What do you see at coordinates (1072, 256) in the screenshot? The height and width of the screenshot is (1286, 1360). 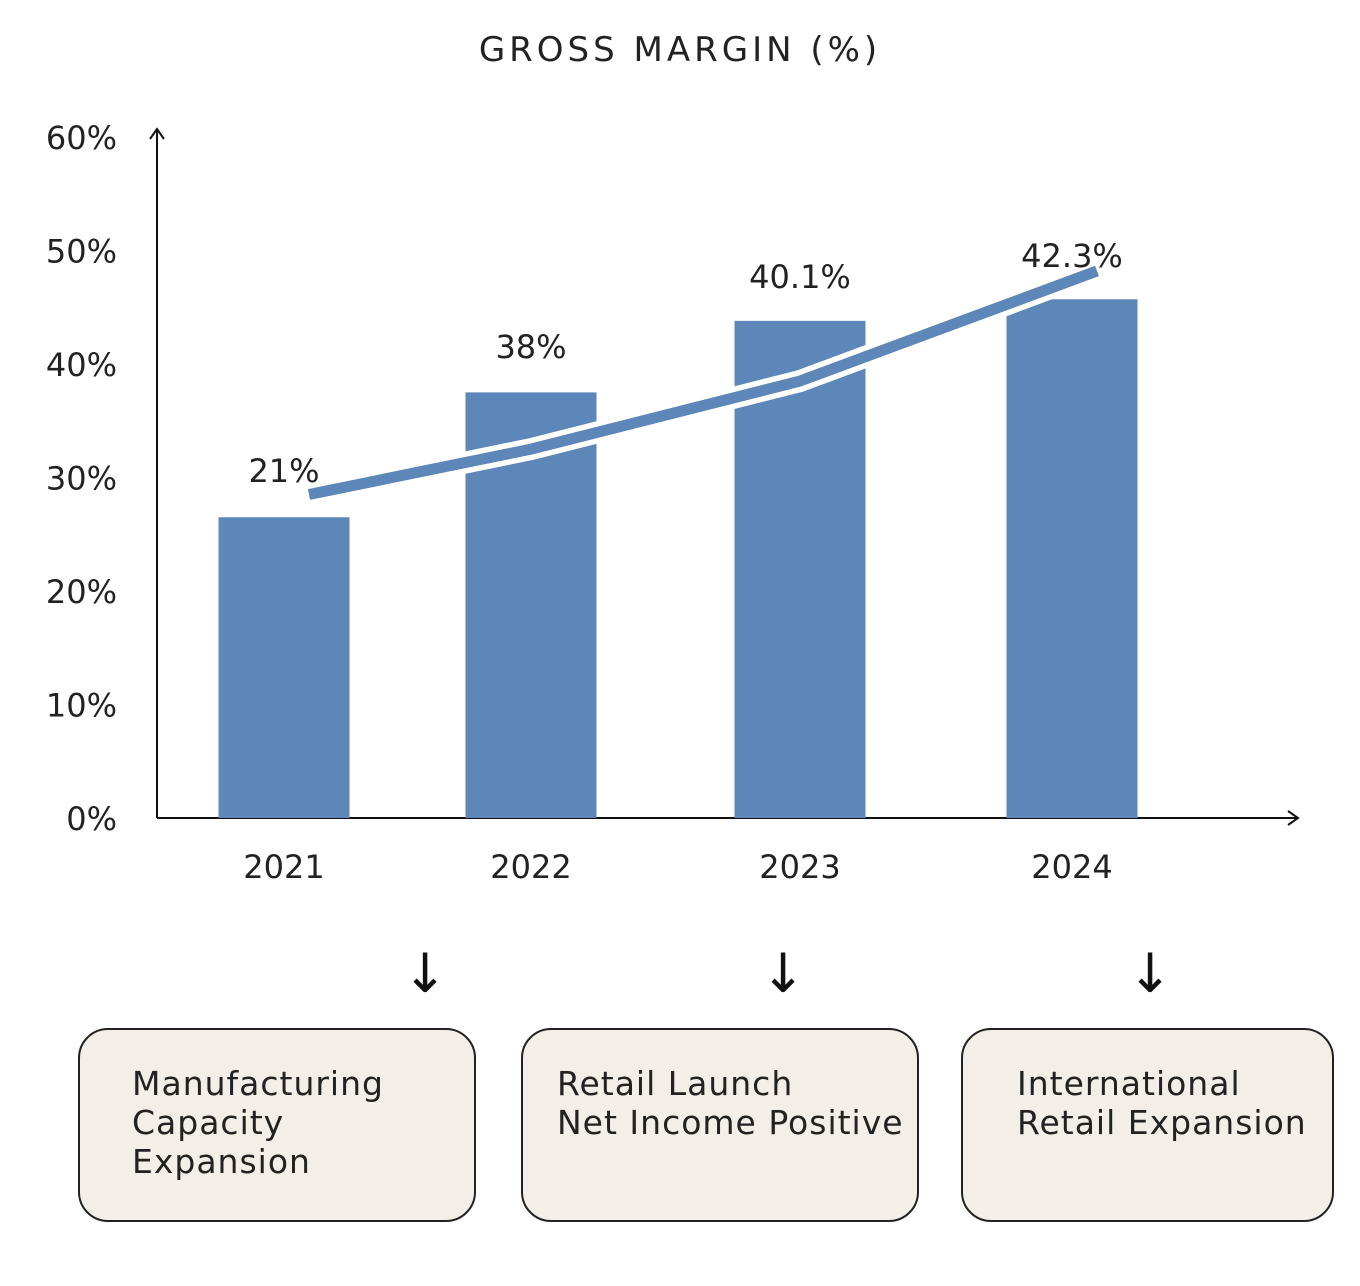 I see `data-label: 42.3%` at bounding box center [1072, 256].